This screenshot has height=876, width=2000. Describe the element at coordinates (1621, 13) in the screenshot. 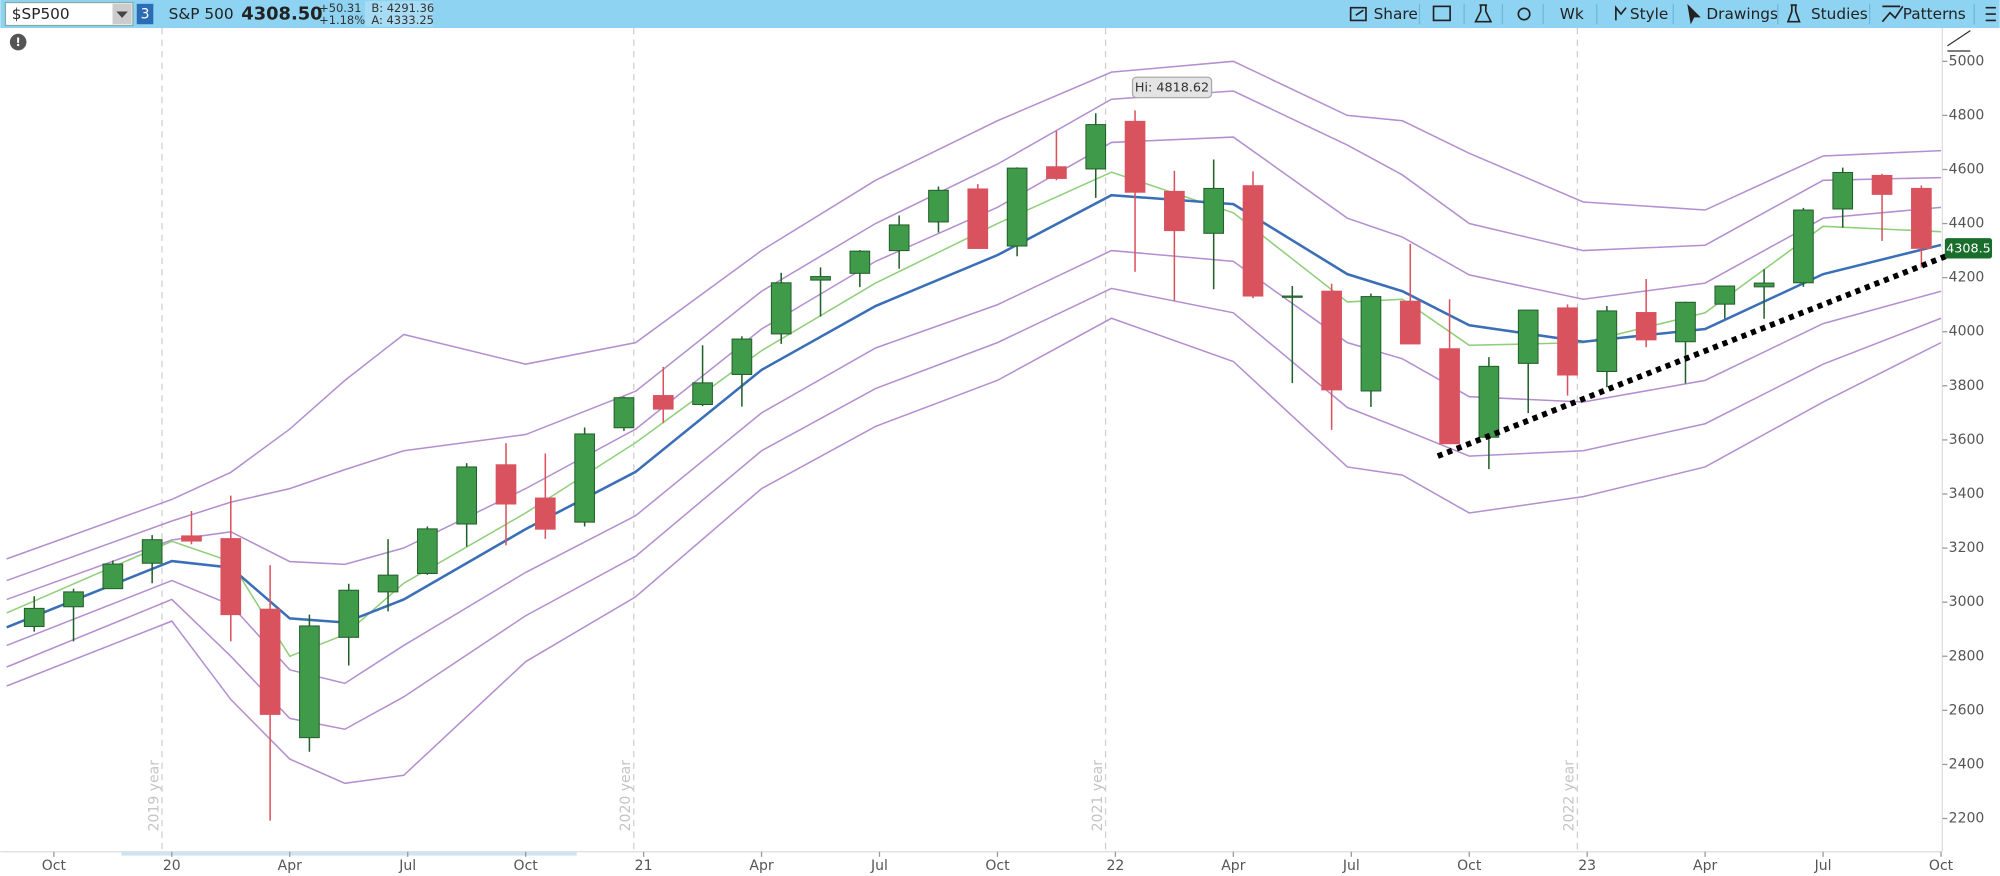

I see `style-icon` at that location.